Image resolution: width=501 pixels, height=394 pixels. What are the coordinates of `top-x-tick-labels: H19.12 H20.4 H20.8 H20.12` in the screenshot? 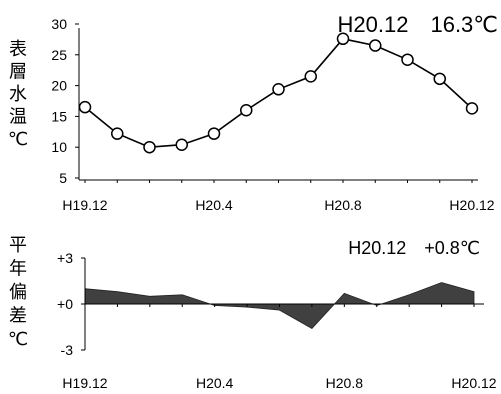 It's located at (278, 205).